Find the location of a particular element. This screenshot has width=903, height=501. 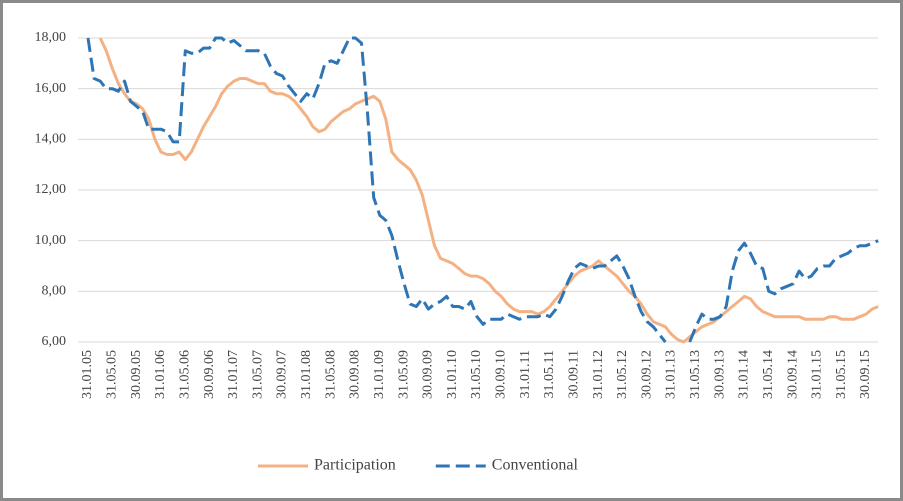

x-tick-label: 31.01.14 is located at coordinates (744, 374).